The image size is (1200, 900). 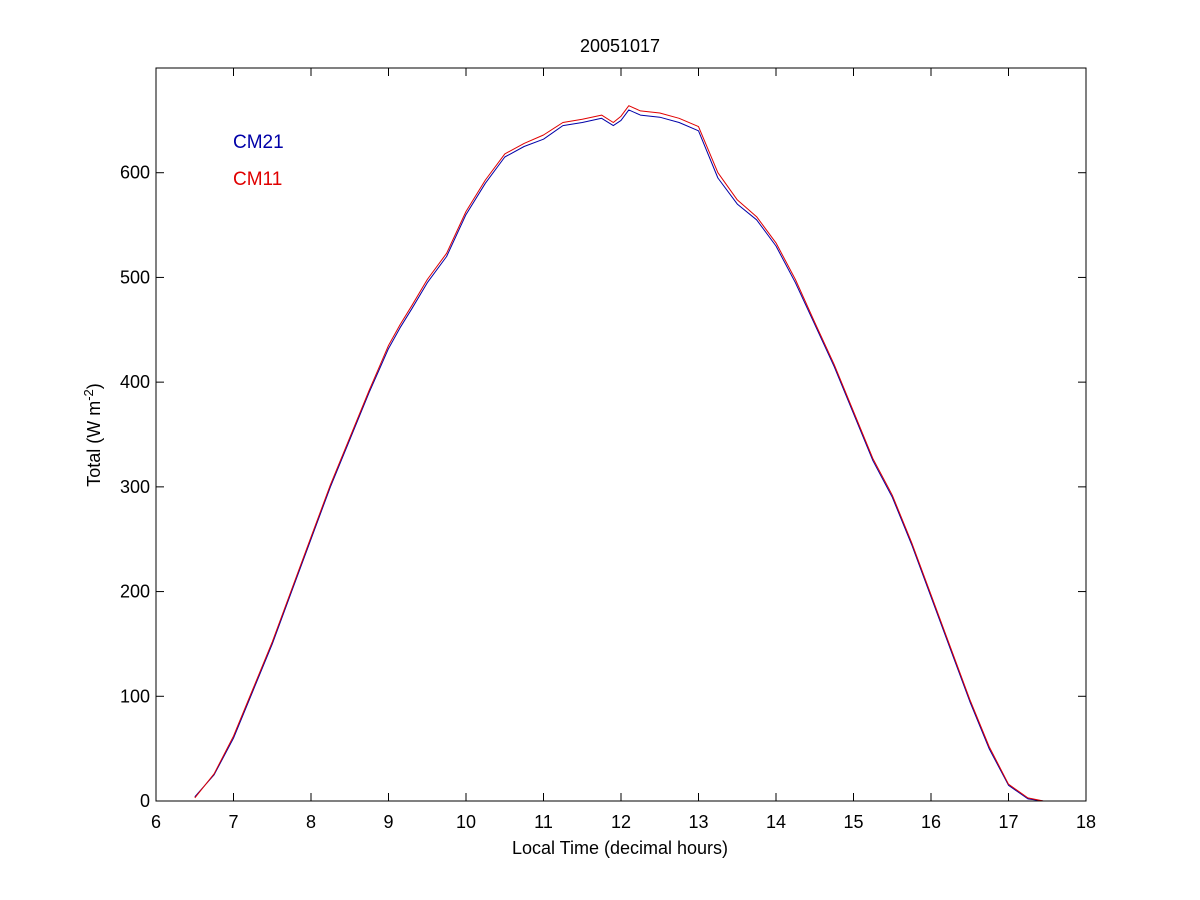 I want to click on y-tick-label: 300, so click(x=135, y=487).